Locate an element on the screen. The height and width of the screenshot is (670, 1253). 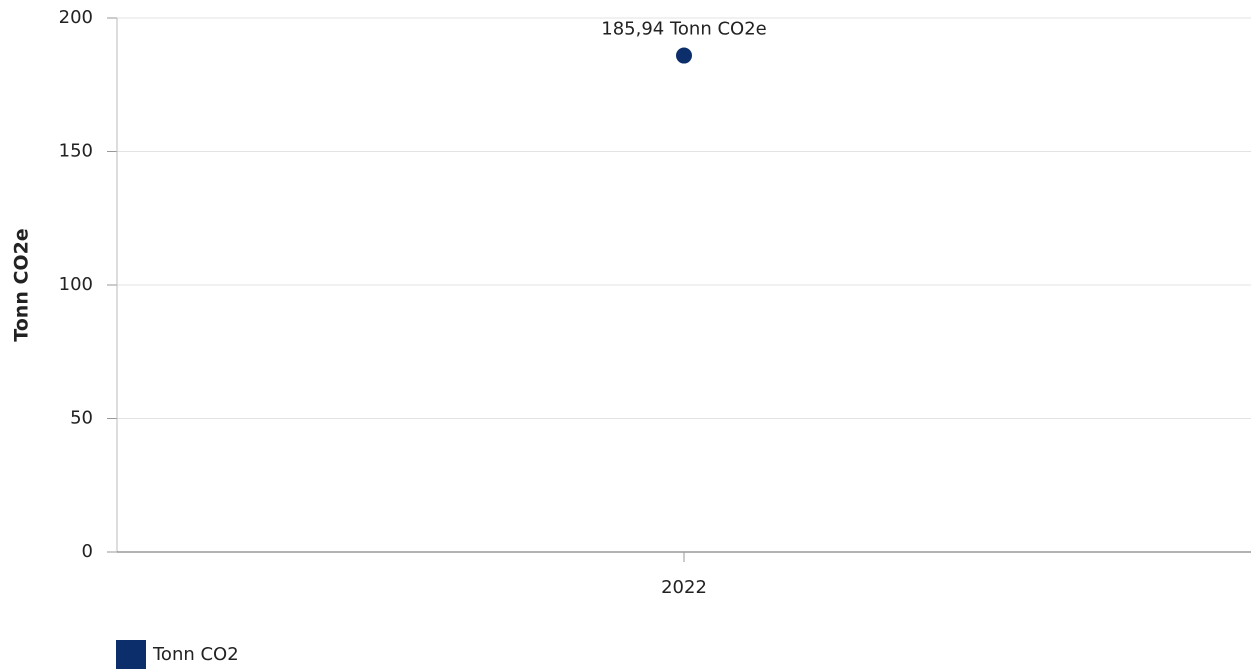
data-point is located at coordinates (684, 55).